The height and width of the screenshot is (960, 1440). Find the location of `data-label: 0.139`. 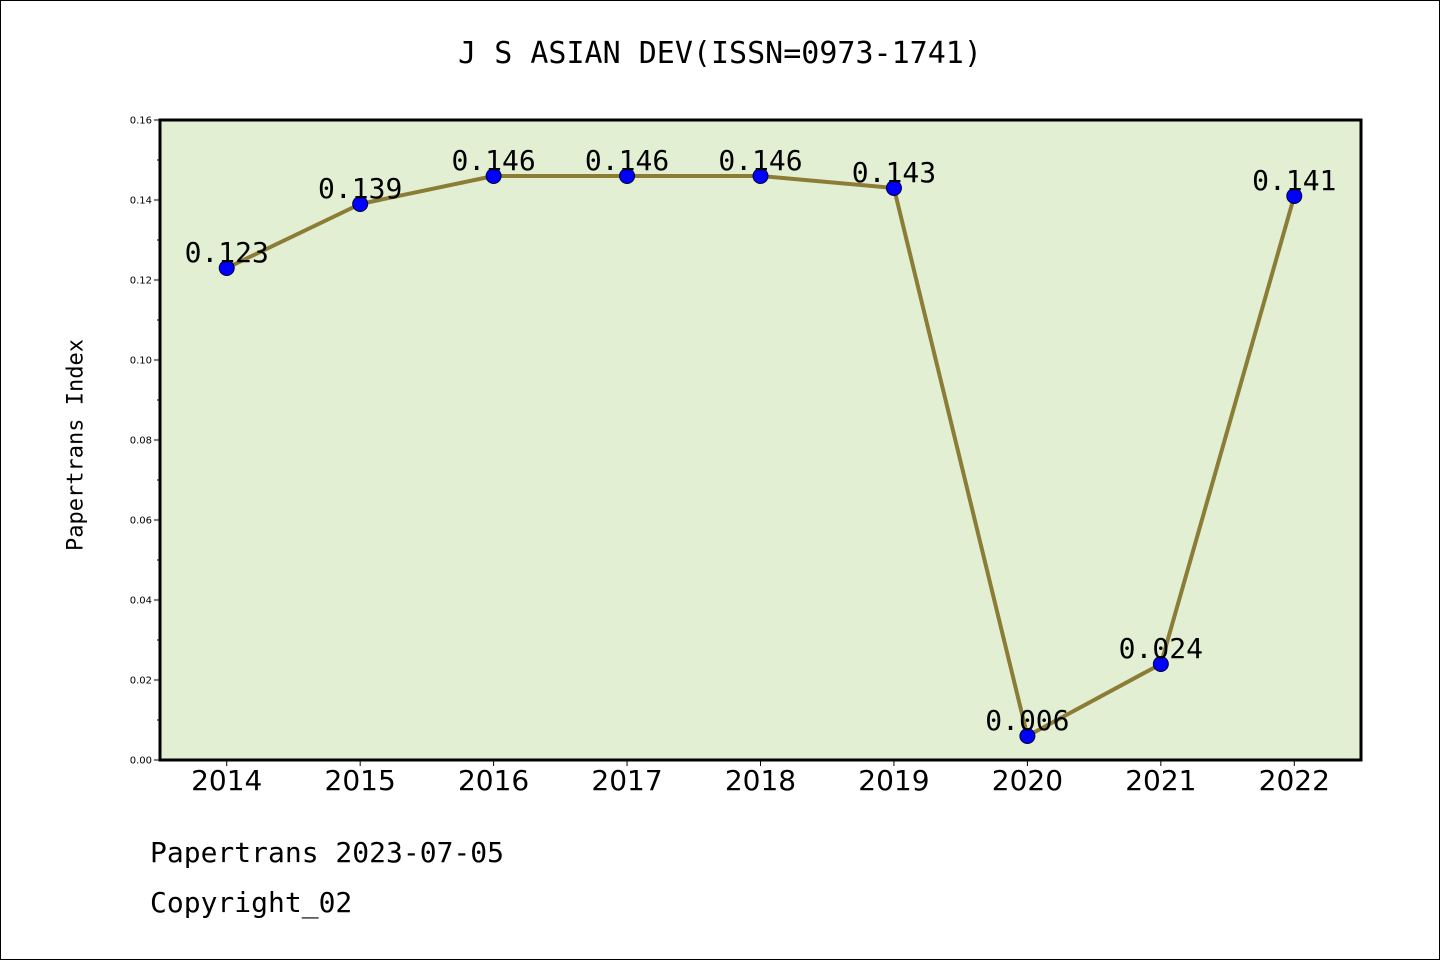

data-label: 0.139 is located at coordinates (360, 188).